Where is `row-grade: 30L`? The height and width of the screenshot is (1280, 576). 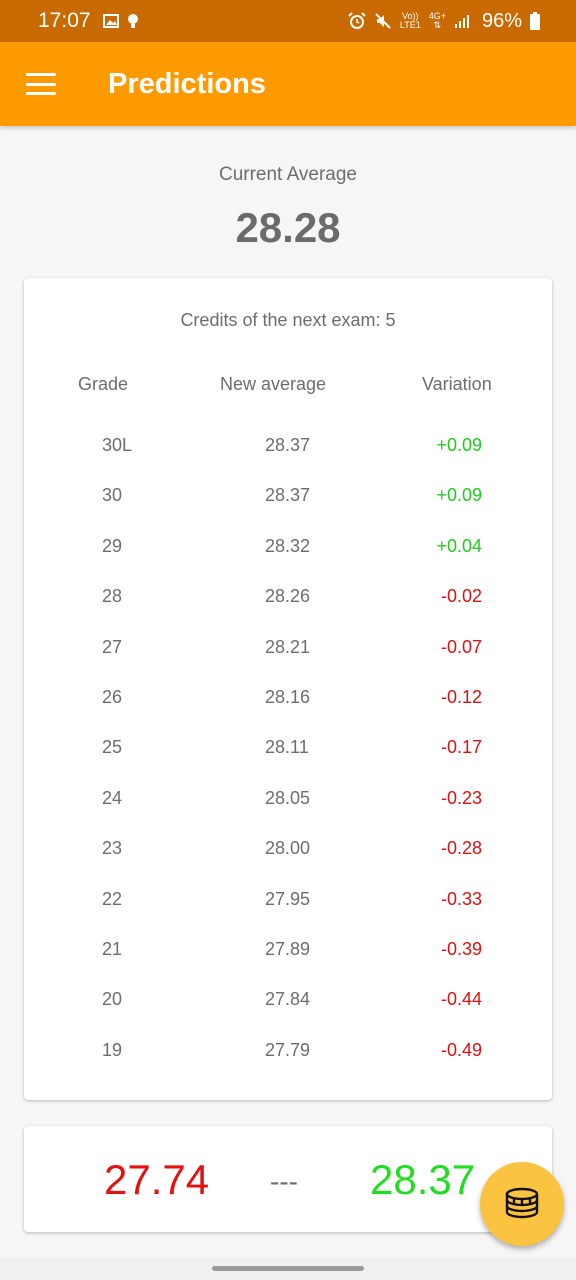
row-grade: 30L is located at coordinates (117, 445).